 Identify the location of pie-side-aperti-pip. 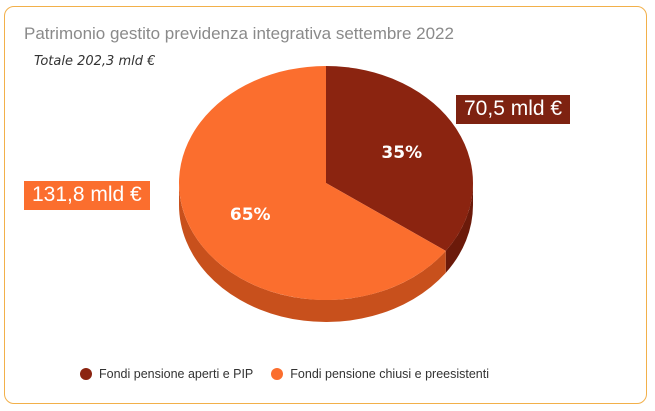
(459, 228).